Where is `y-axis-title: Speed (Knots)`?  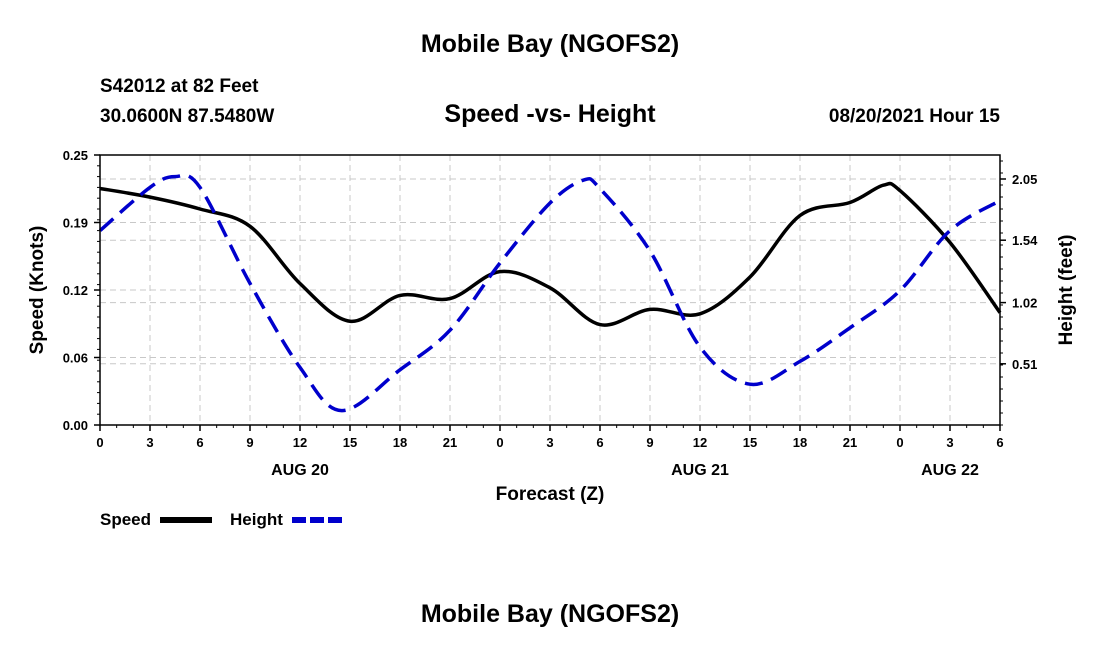
y-axis-title: Speed (Knots) is located at coordinates (37, 290).